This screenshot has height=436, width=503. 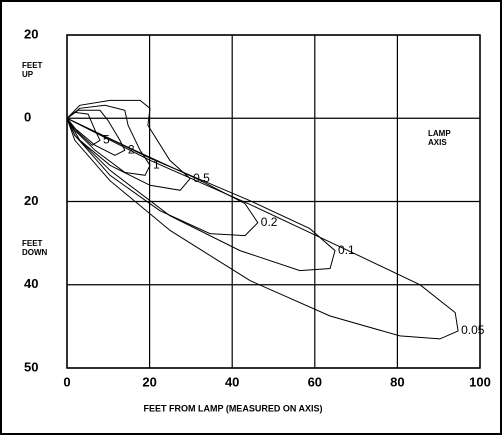 I want to click on x-tick-label: 0, so click(x=66, y=381).